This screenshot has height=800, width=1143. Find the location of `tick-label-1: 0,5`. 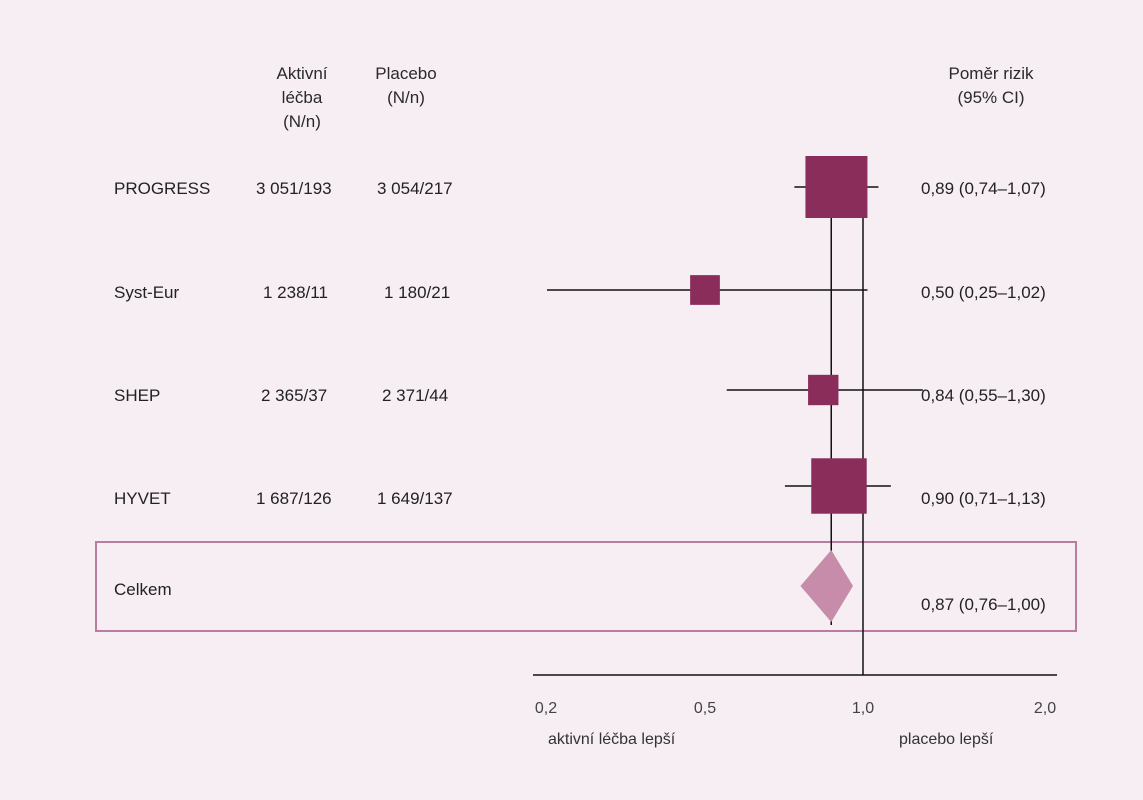

tick-label-1: 0,5 is located at coordinates (705, 708).